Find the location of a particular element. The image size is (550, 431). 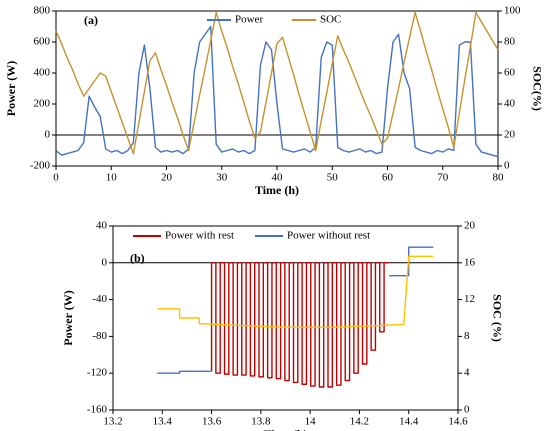

x-tick-label: 70 is located at coordinates (443, 178).